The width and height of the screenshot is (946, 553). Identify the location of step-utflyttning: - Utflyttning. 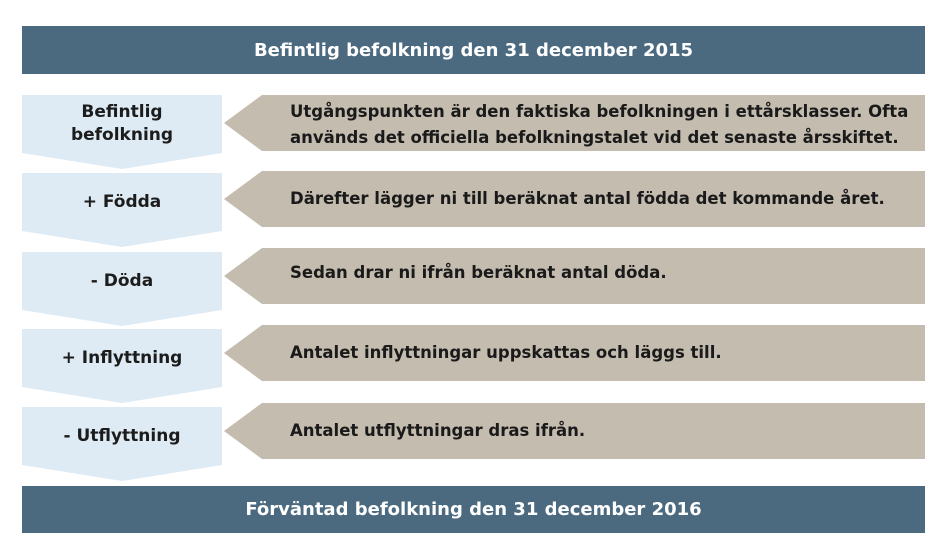
(122, 444).